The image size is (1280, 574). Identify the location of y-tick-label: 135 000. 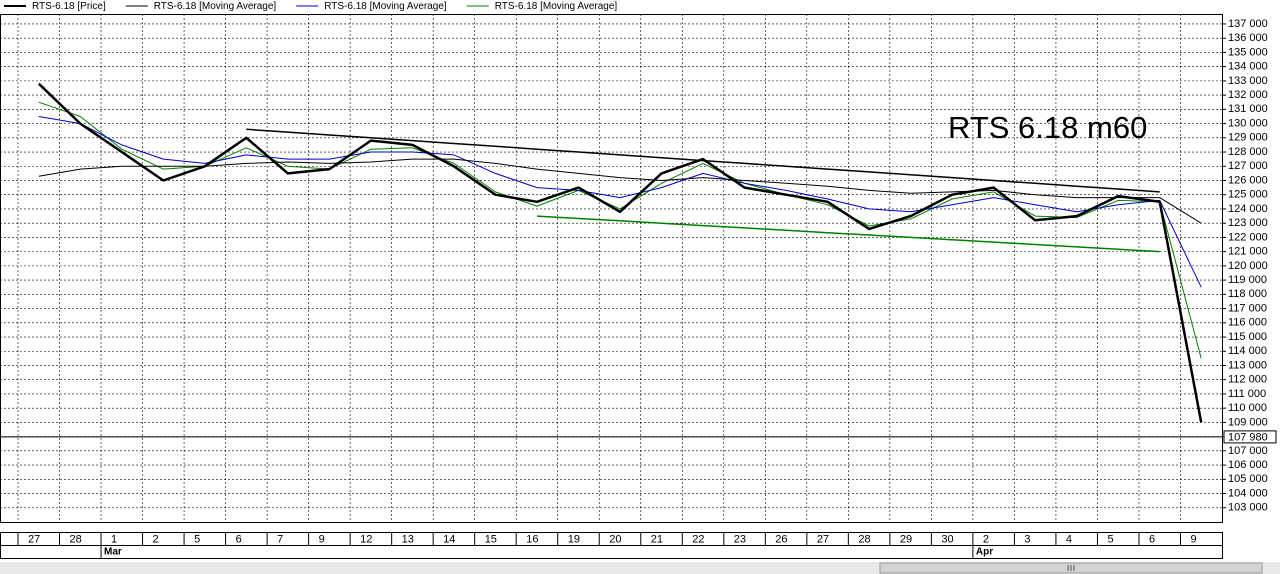
(1248, 52).